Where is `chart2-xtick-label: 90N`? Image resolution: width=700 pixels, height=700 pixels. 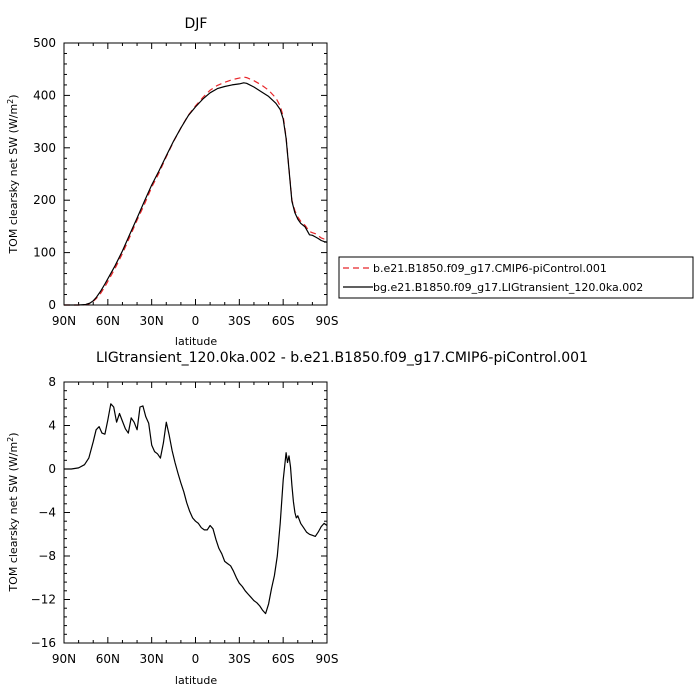
chart2-xtick-label: 90N is located at coordinates (64, 659).